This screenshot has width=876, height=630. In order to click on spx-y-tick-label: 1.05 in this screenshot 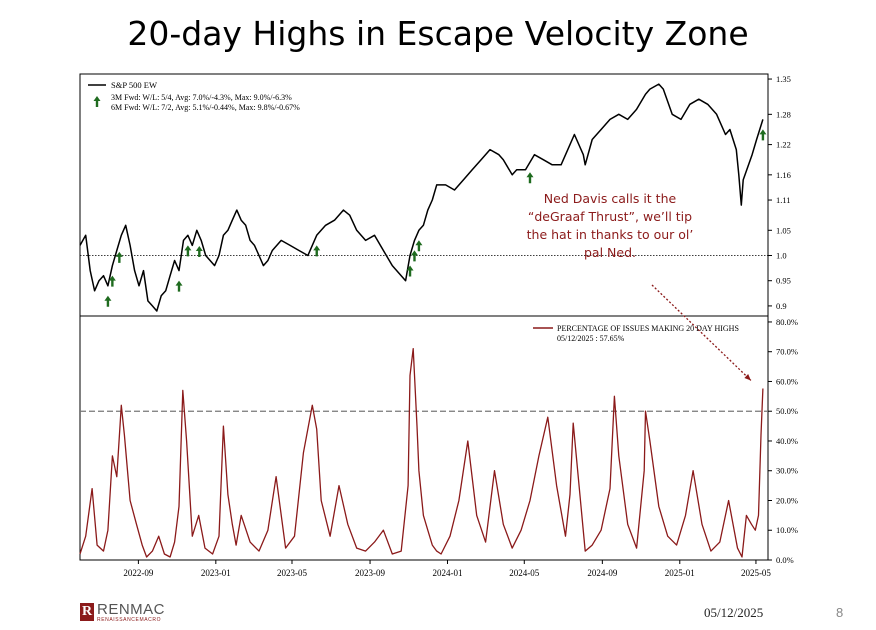, I will do `click(783, 230)`.